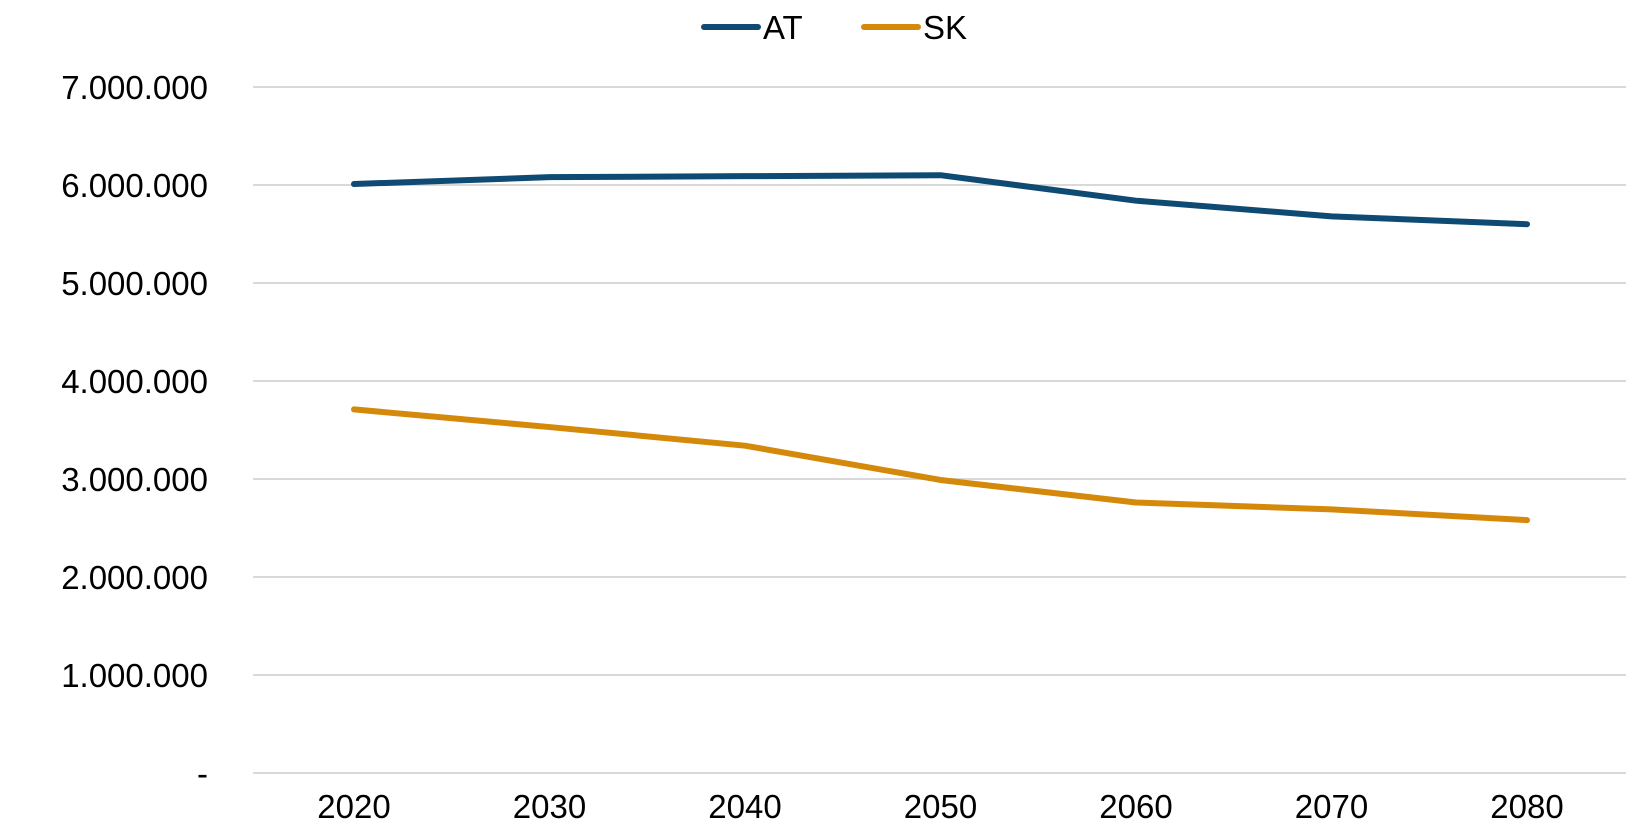 The width and height of the screenshot is (1626, 835). What do you see at coordinates (134, 381) in the screenshot?
I see `y-tick-label: 4.000.000` at bounding box center [134, 381].